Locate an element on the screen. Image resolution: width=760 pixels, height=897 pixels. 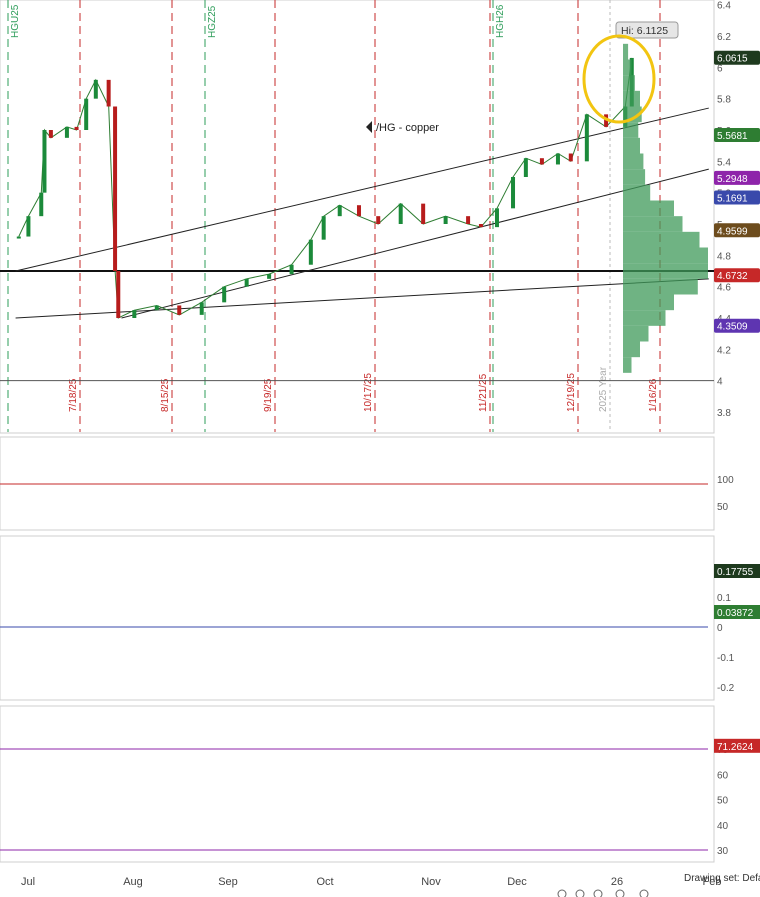
info-icon is located at coordinates (620, 893).